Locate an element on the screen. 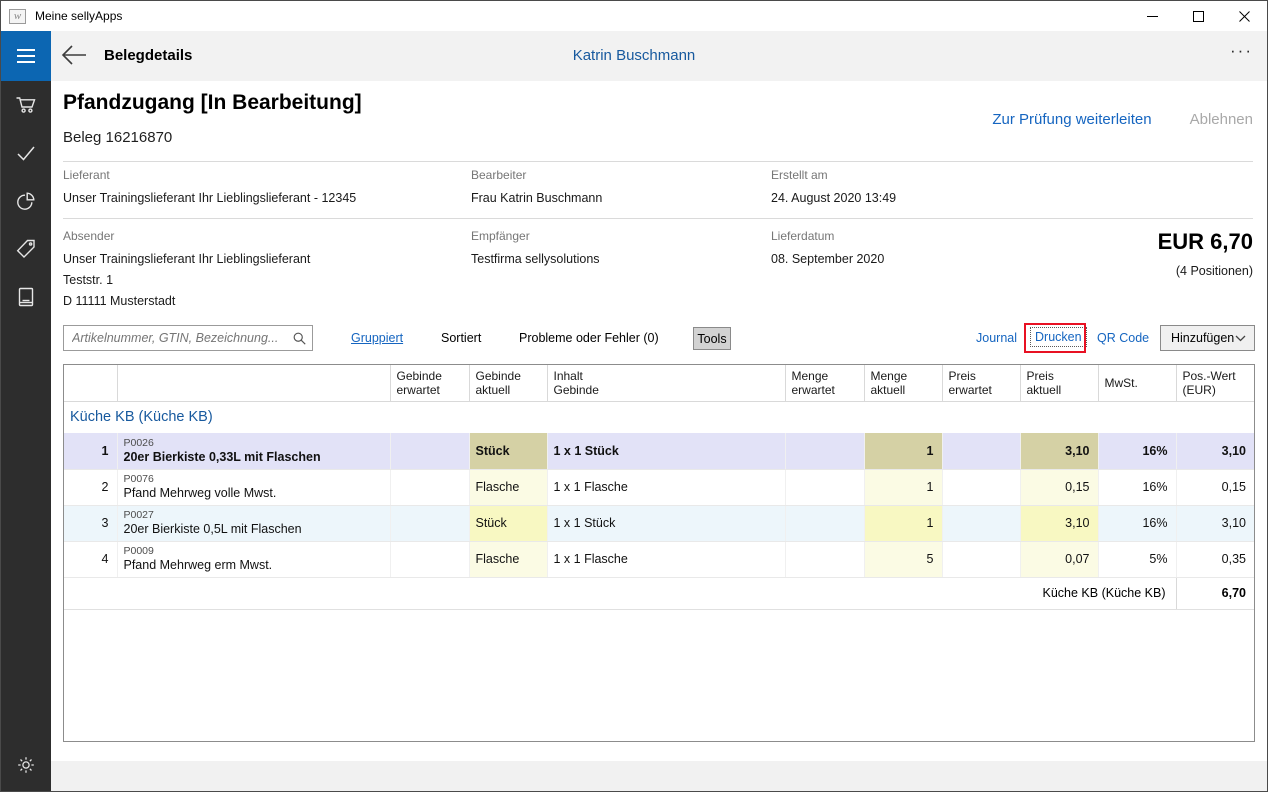  document-number: Beleg 16216870 is located at coordinates (118, 137).